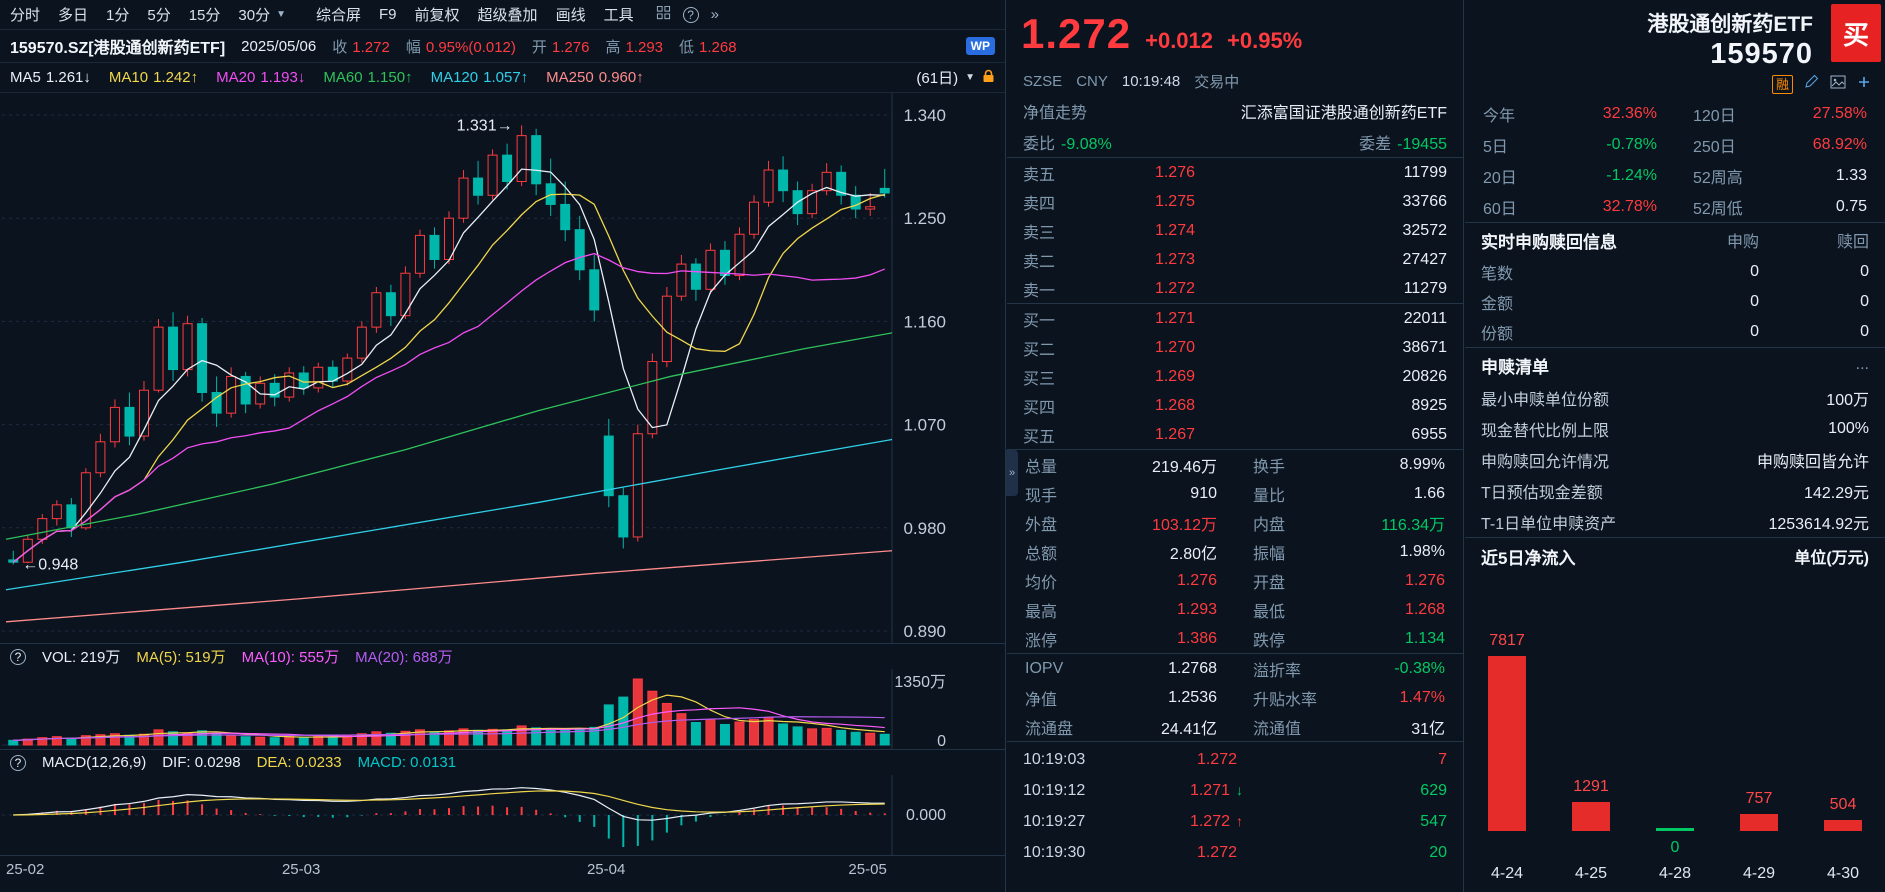 This screenshot has width=1885, height=892. Describe the element at coordinates (1343, 113) in the screenshot. I see `fund-name: 汇添富国证港股通创新药ETF` at that location.